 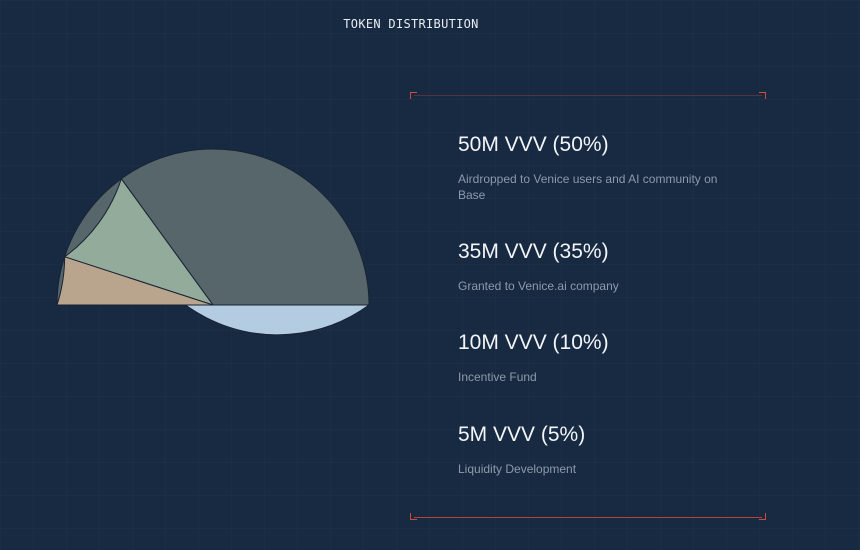 What do you see at coordinates (522, 434) in the screenshot?
I see `legend-value: 5M VVV (5%)` at bounding box center [522, 434].